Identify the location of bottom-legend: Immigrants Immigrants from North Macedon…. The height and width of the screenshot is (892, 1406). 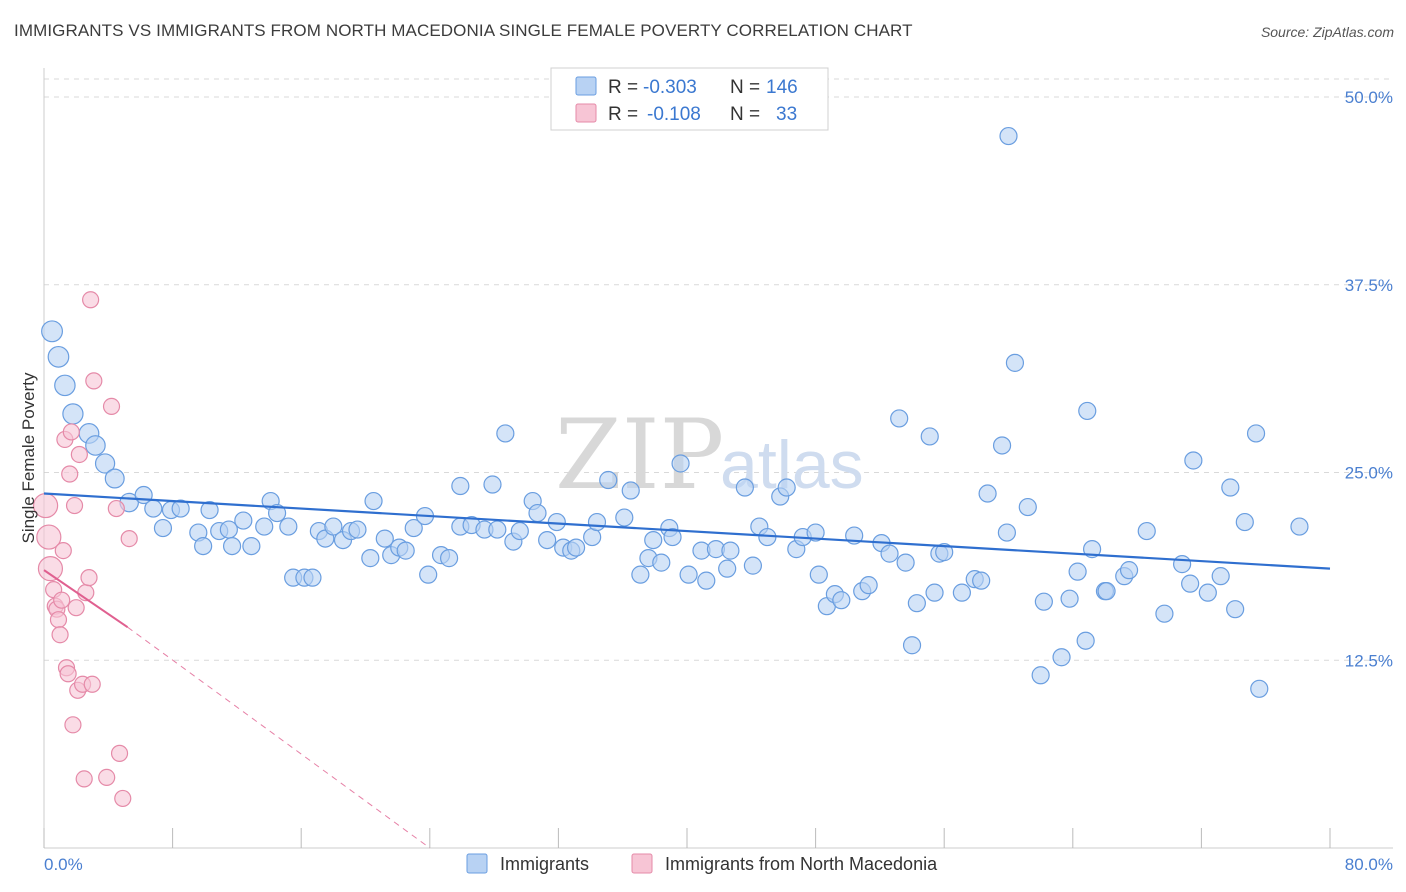
(702, 863).